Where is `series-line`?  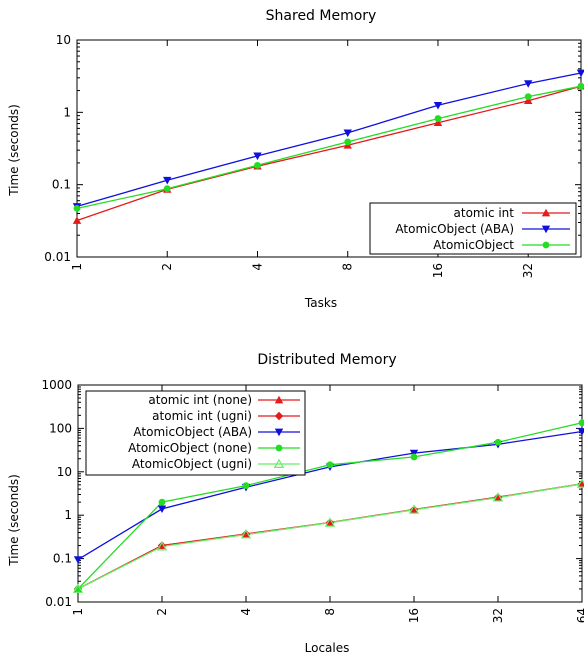
series-line is located at coordinates (330, 536).